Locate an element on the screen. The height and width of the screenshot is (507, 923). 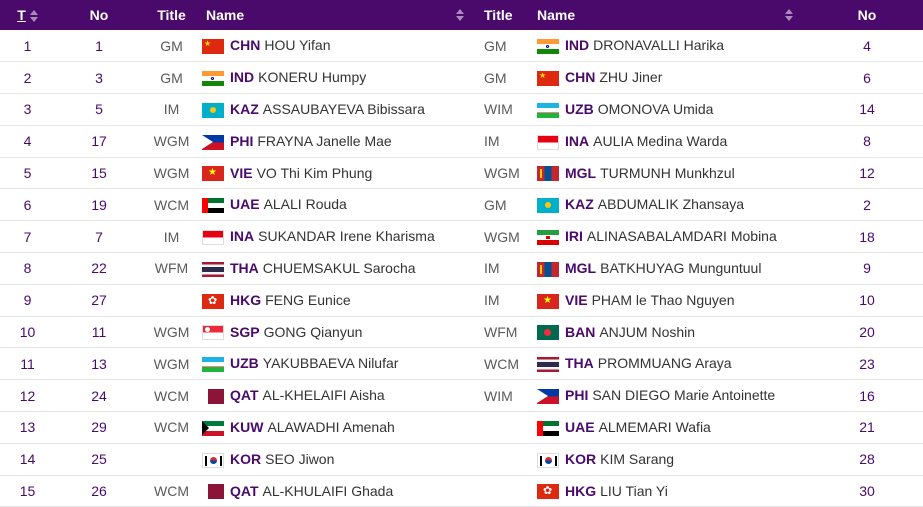
player-title-2: WIM is located at coordinates (498, 395).